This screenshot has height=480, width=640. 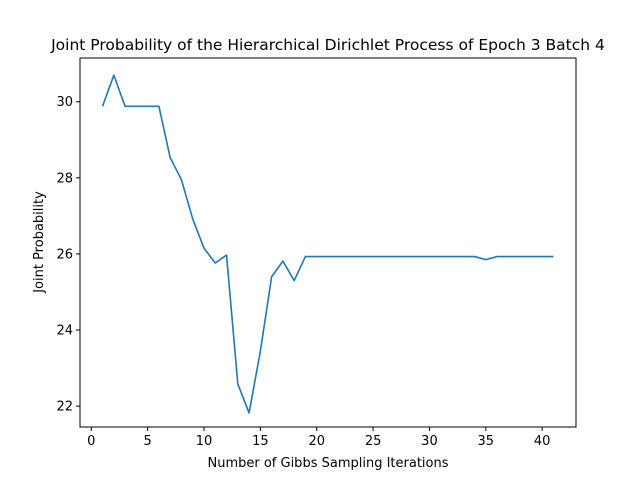 What do you see at coordinates (64, 102) in the screenshot?
I see `y-tick-label: 30` at bounding box center [64, 102].